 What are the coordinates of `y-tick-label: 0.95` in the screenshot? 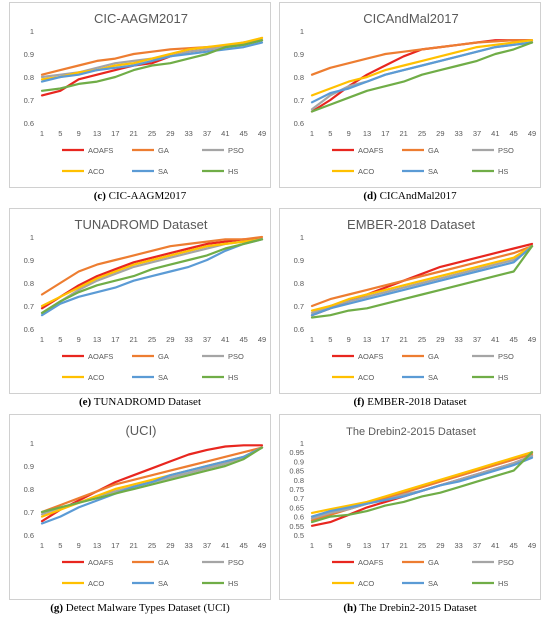 It's located at (296, 452).